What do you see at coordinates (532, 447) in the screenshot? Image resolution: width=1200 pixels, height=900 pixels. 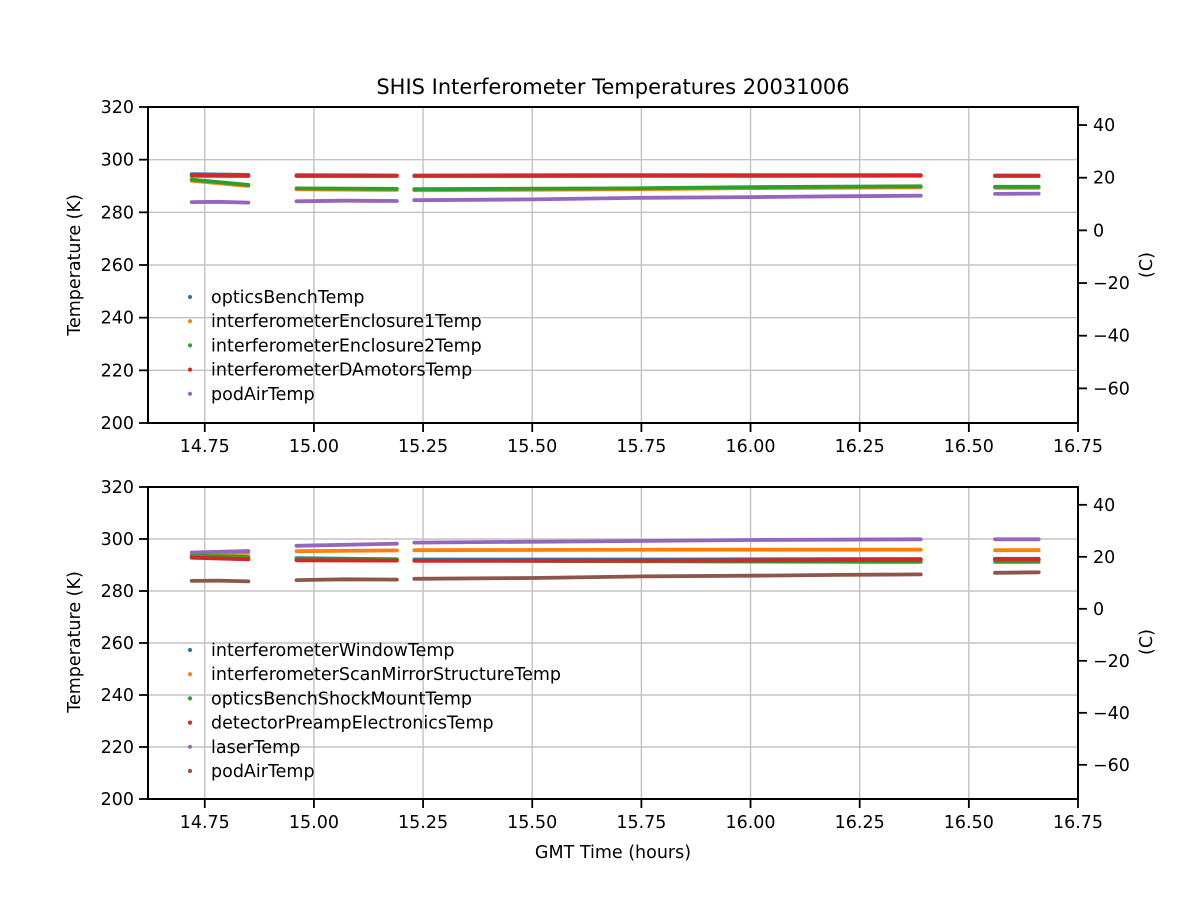 I see `x-tick-label: 15.50` at bounding box center [532, 447].